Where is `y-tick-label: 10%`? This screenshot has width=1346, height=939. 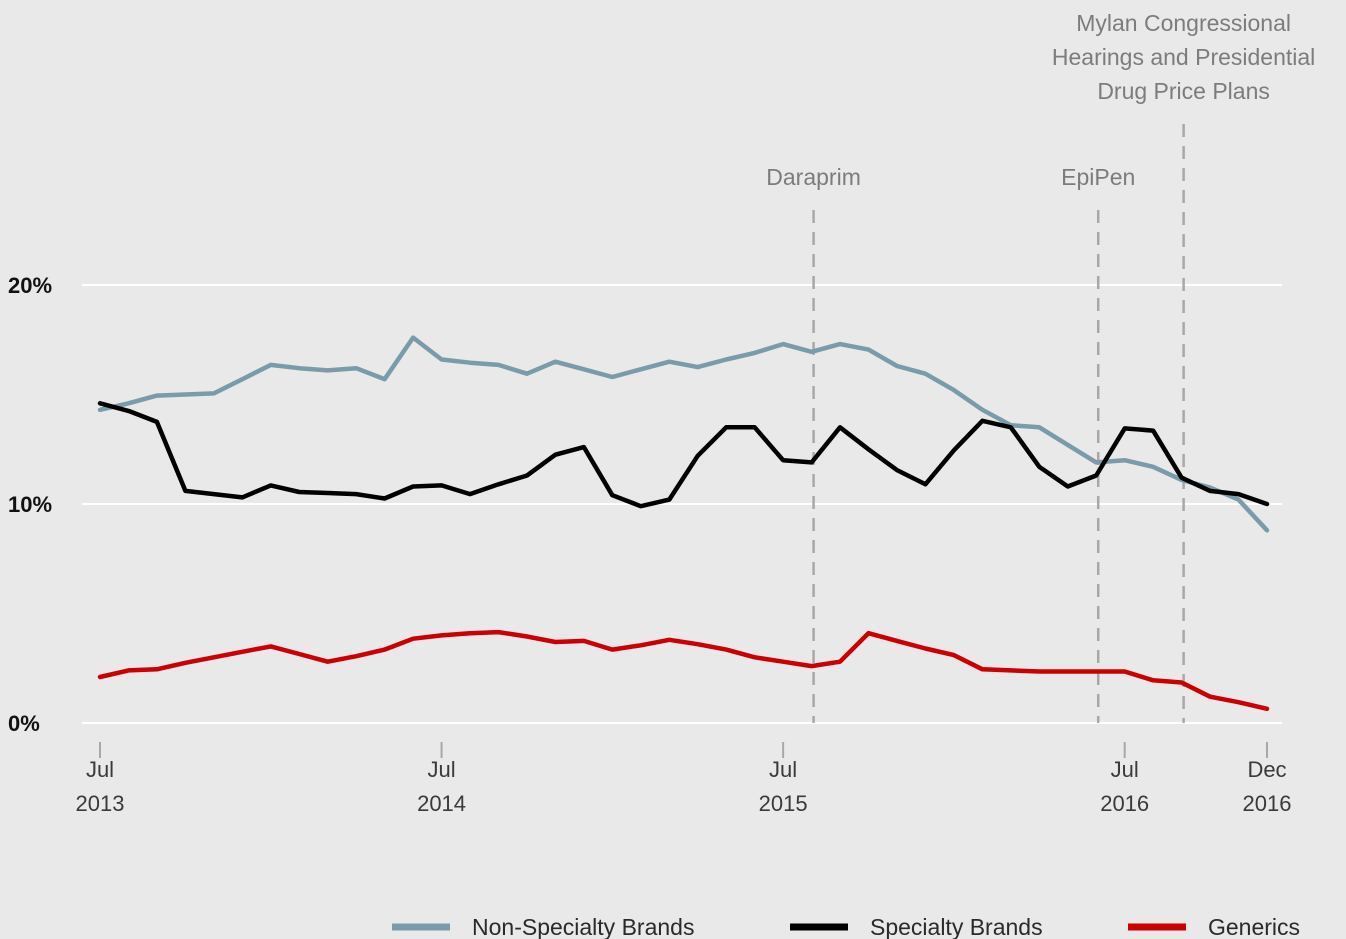
y-tick-label: 10% is located at coordinates (30, 504).